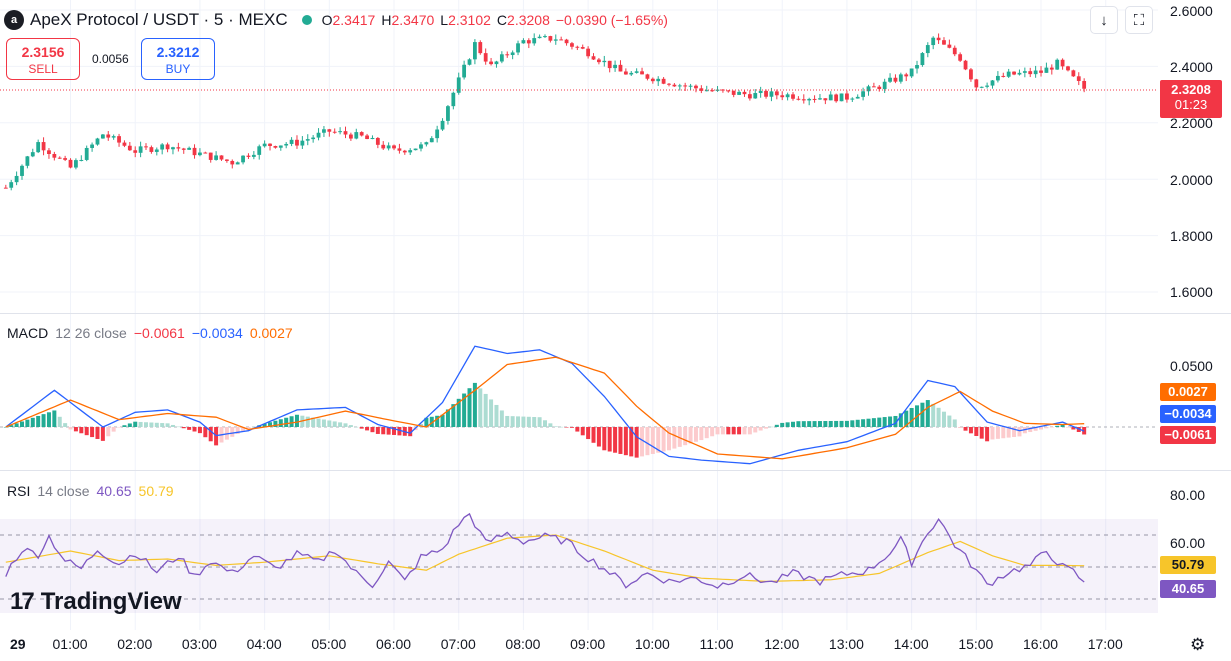 The height and width of the screenshot is (661, 1231). What do you see at coordinates (413, 20) in the screenshot?
I see `ohlc-high-value: 2.3470` at bounding box center [413, 20].